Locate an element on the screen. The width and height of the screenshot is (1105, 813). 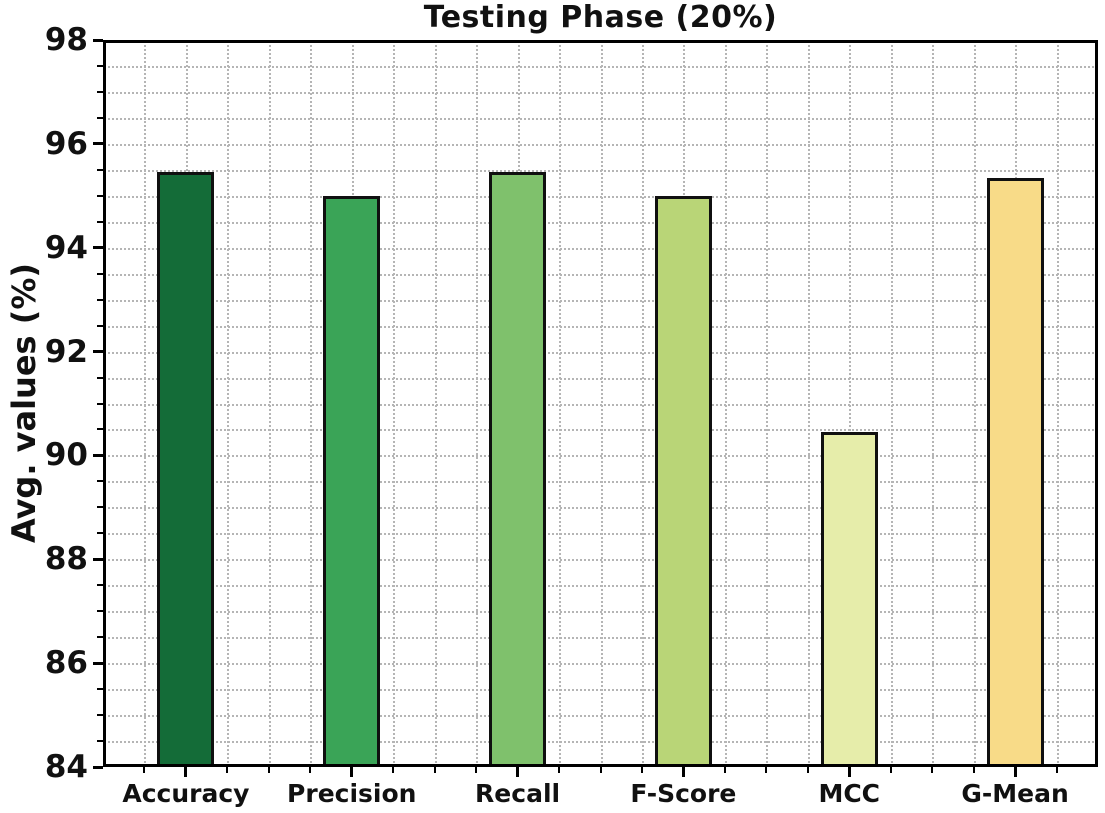
y-tick-label: 94 is located at coordinates (66, 247).